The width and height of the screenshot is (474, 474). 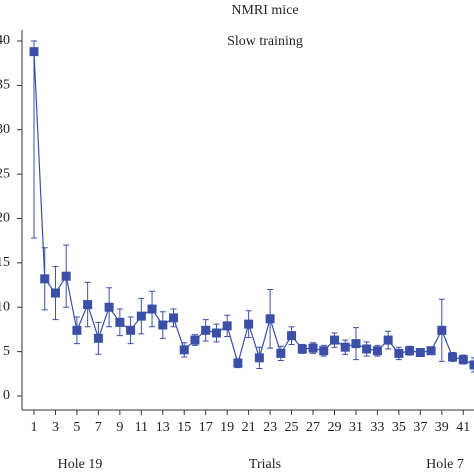 I want to click on y-tick-label: 0, so click(x=6, y=395).